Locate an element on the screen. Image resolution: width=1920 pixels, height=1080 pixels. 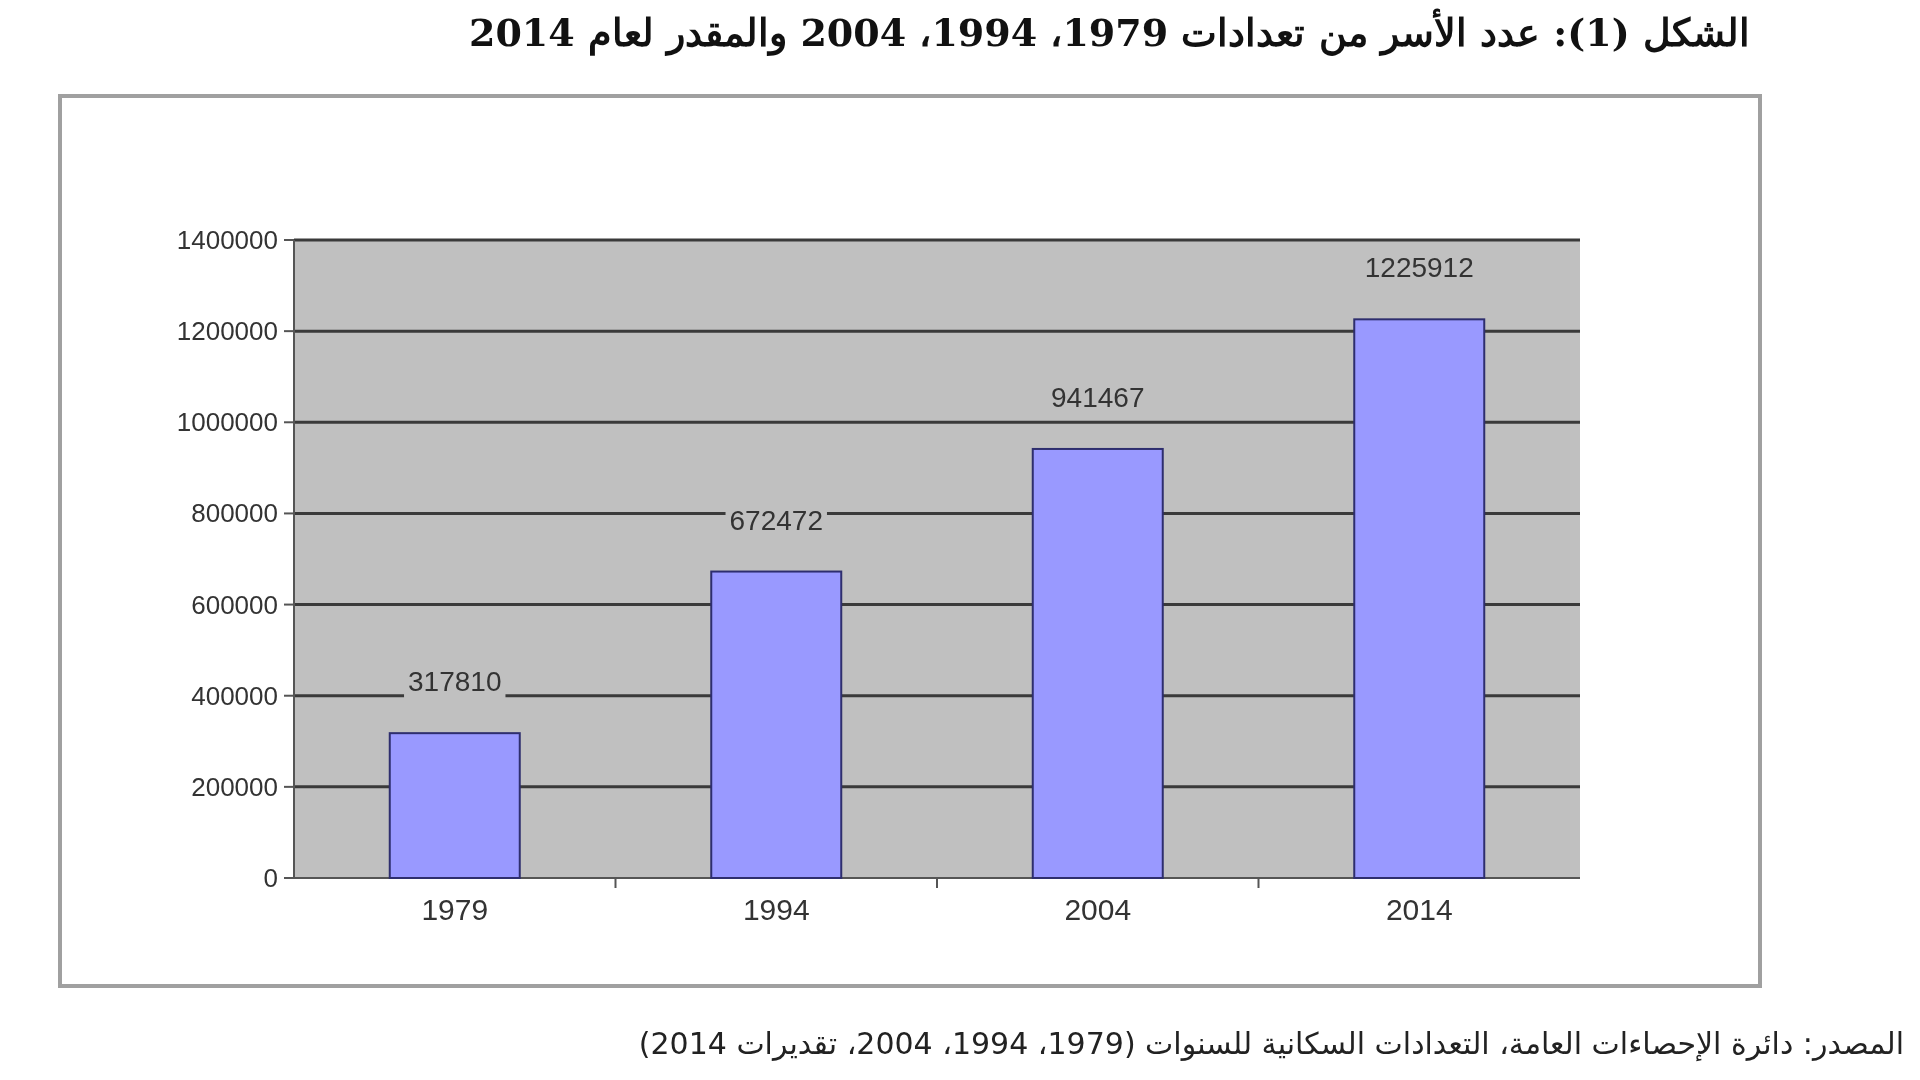
x-tick-label: 2014 is located at coordinates (1419, 909).